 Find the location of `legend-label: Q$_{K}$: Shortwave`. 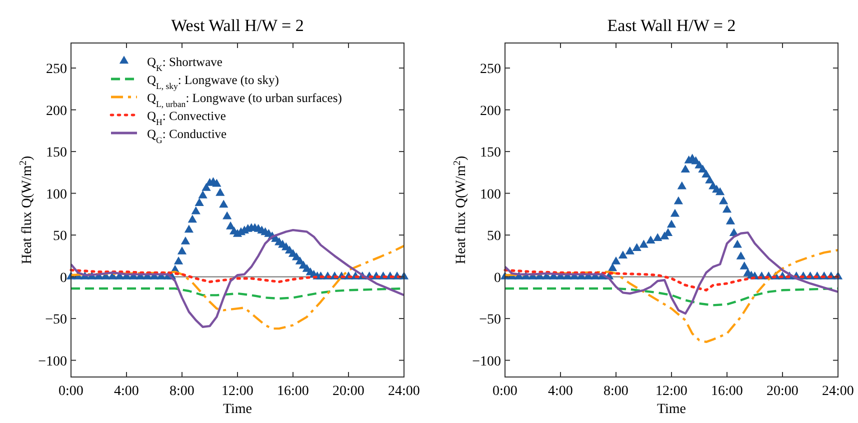

legend-label: Q$_{K}$: Shortwave is located at coordinates (185, 64).